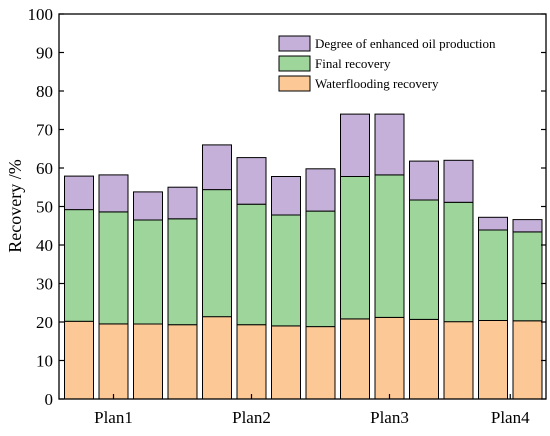 The width and height of the screenshot is (550, 436). I want to click on y-tick-label: 60, so click(44, 168).